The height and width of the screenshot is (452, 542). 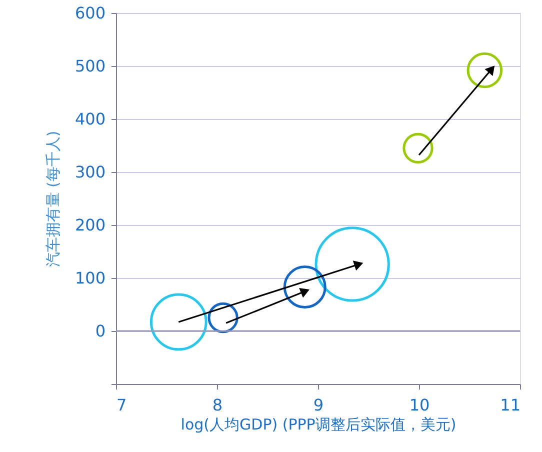 What do you see at coordinates (90, 13) in the screenshot?
I see `y-tick-label: 600` at bounding box center [90, 13].